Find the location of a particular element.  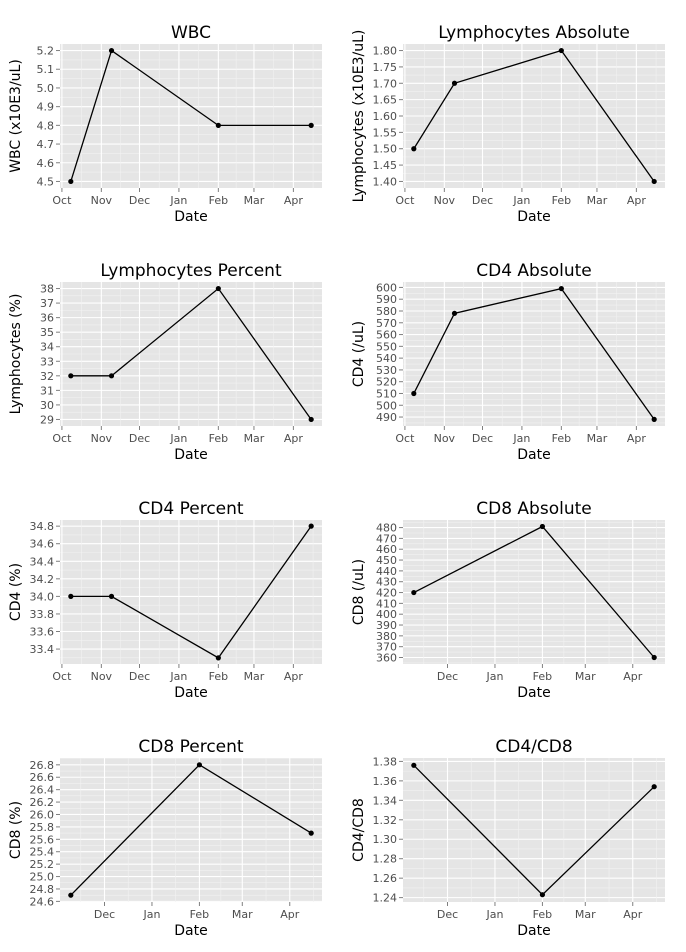

y-tick-label: 490 is located at coordinates (386, 417).